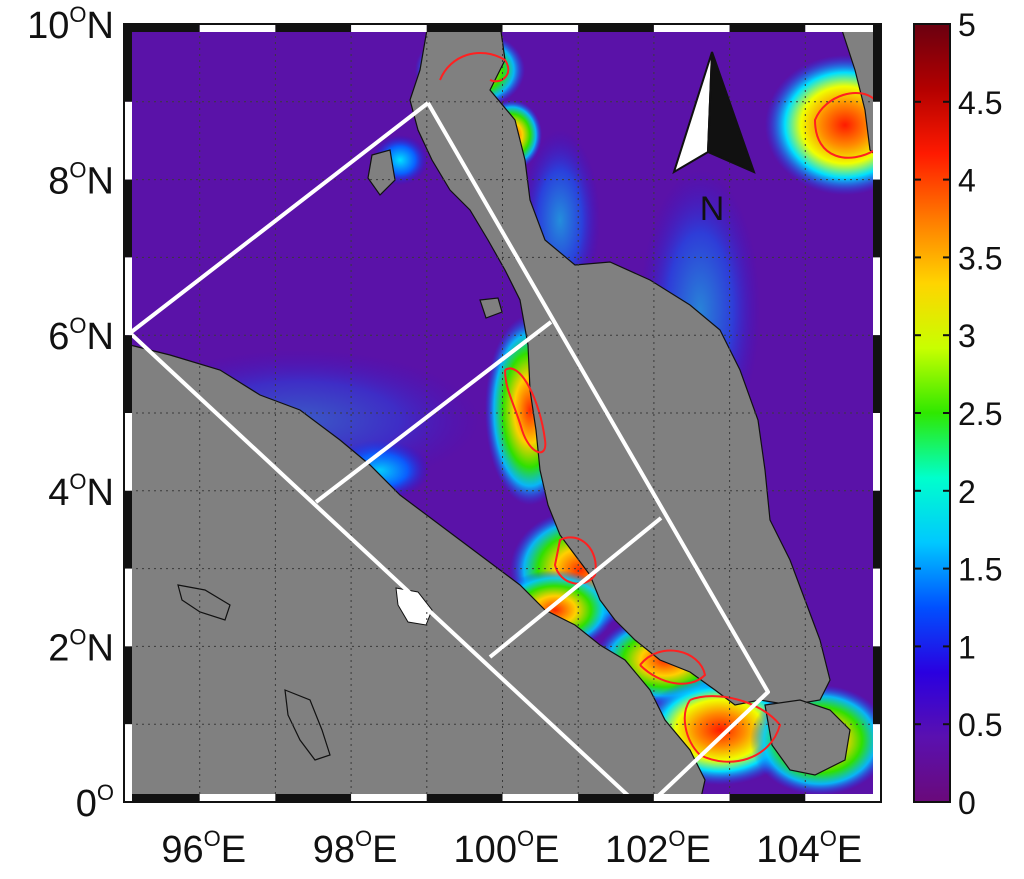 This screenshot has width=1024, height=879. What do you see at coordinates (731, 112) in the screenshot?
I see `north-arrow-right-icon` at bounding box center [731, 112].